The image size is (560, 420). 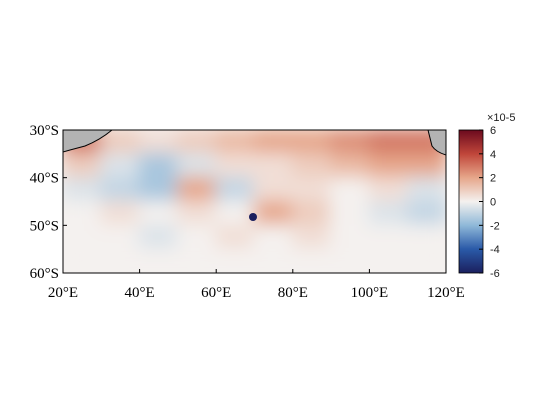 I want to click on x-tick-label: 20°E, so click(x=63, y=293).